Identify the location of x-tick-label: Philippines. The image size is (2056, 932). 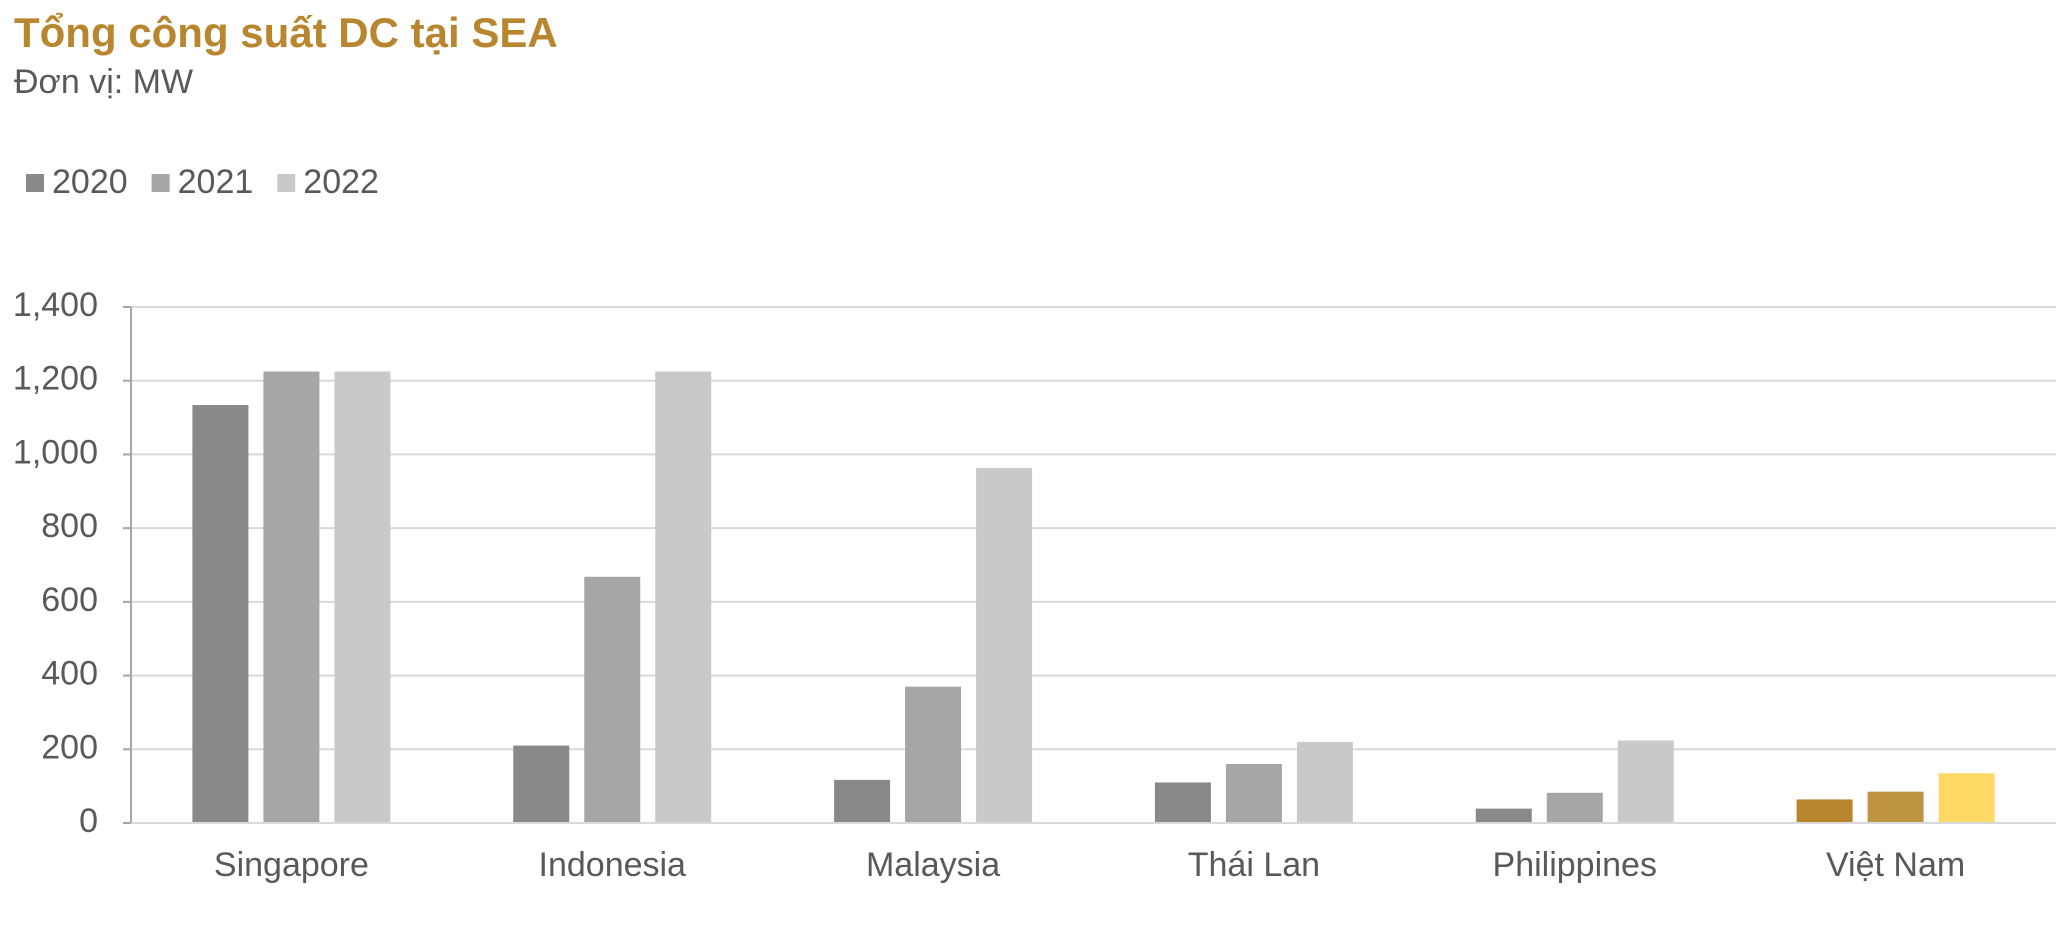
(1575, 865).